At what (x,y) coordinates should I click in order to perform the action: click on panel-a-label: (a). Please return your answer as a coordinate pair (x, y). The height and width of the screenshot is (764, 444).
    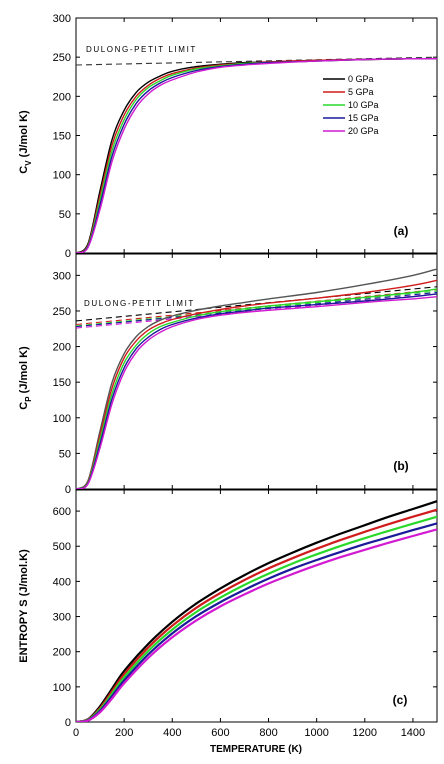
    Looking at the image, I should click on (401, 231).